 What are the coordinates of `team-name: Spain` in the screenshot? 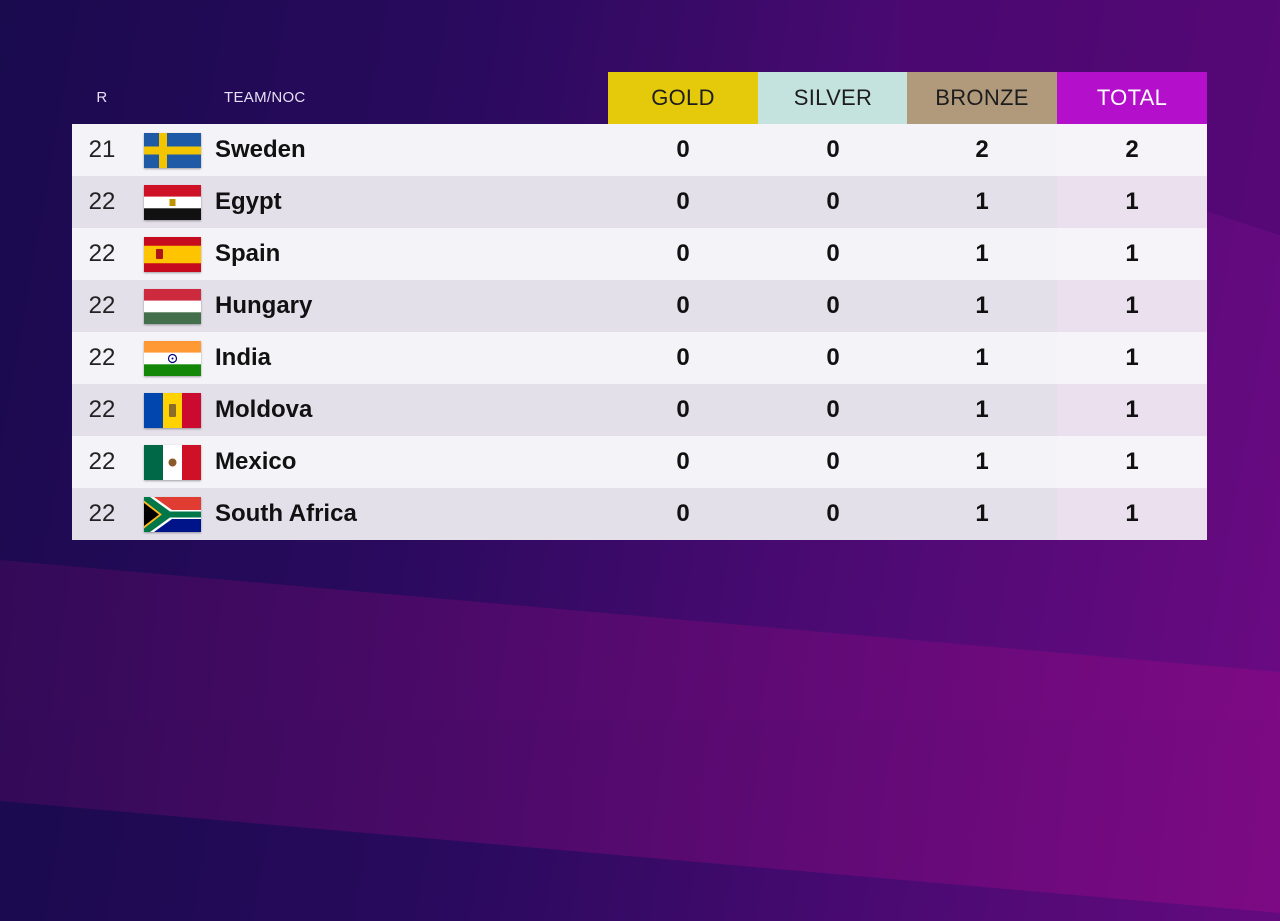 It's located at (248, 253).